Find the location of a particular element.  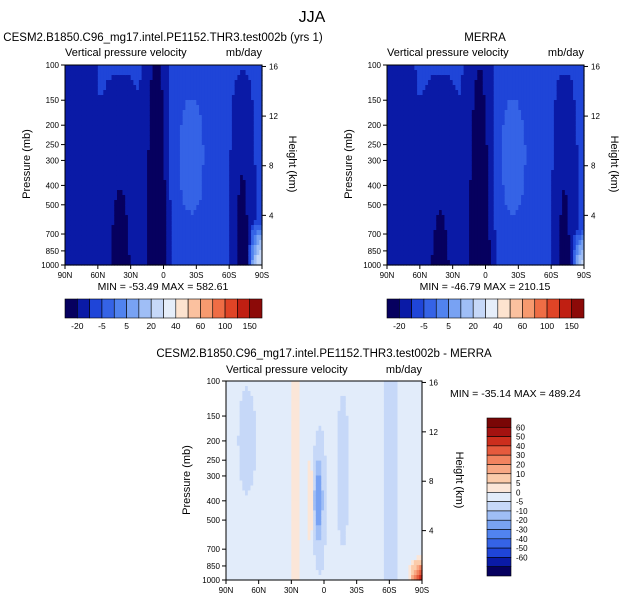

panel2-units-label: mb/day is located at coordinates (566, 53).